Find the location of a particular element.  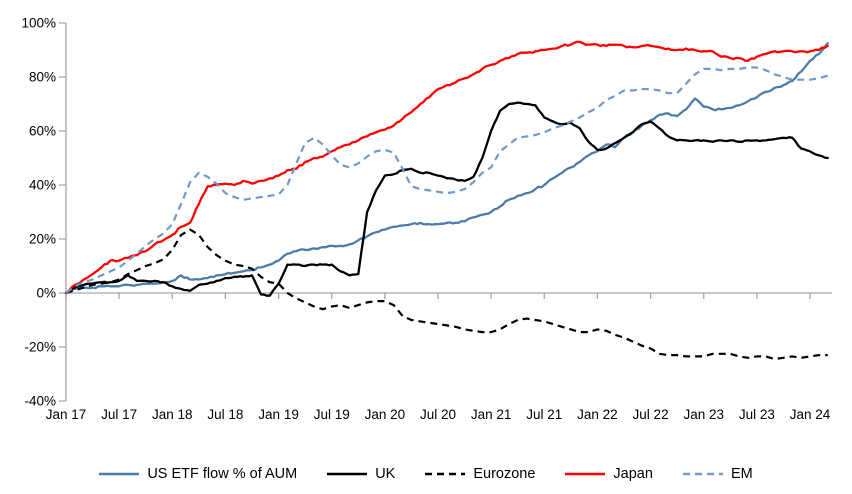

x-tick-label: Jul 18 is located at coordinates (225, 414).